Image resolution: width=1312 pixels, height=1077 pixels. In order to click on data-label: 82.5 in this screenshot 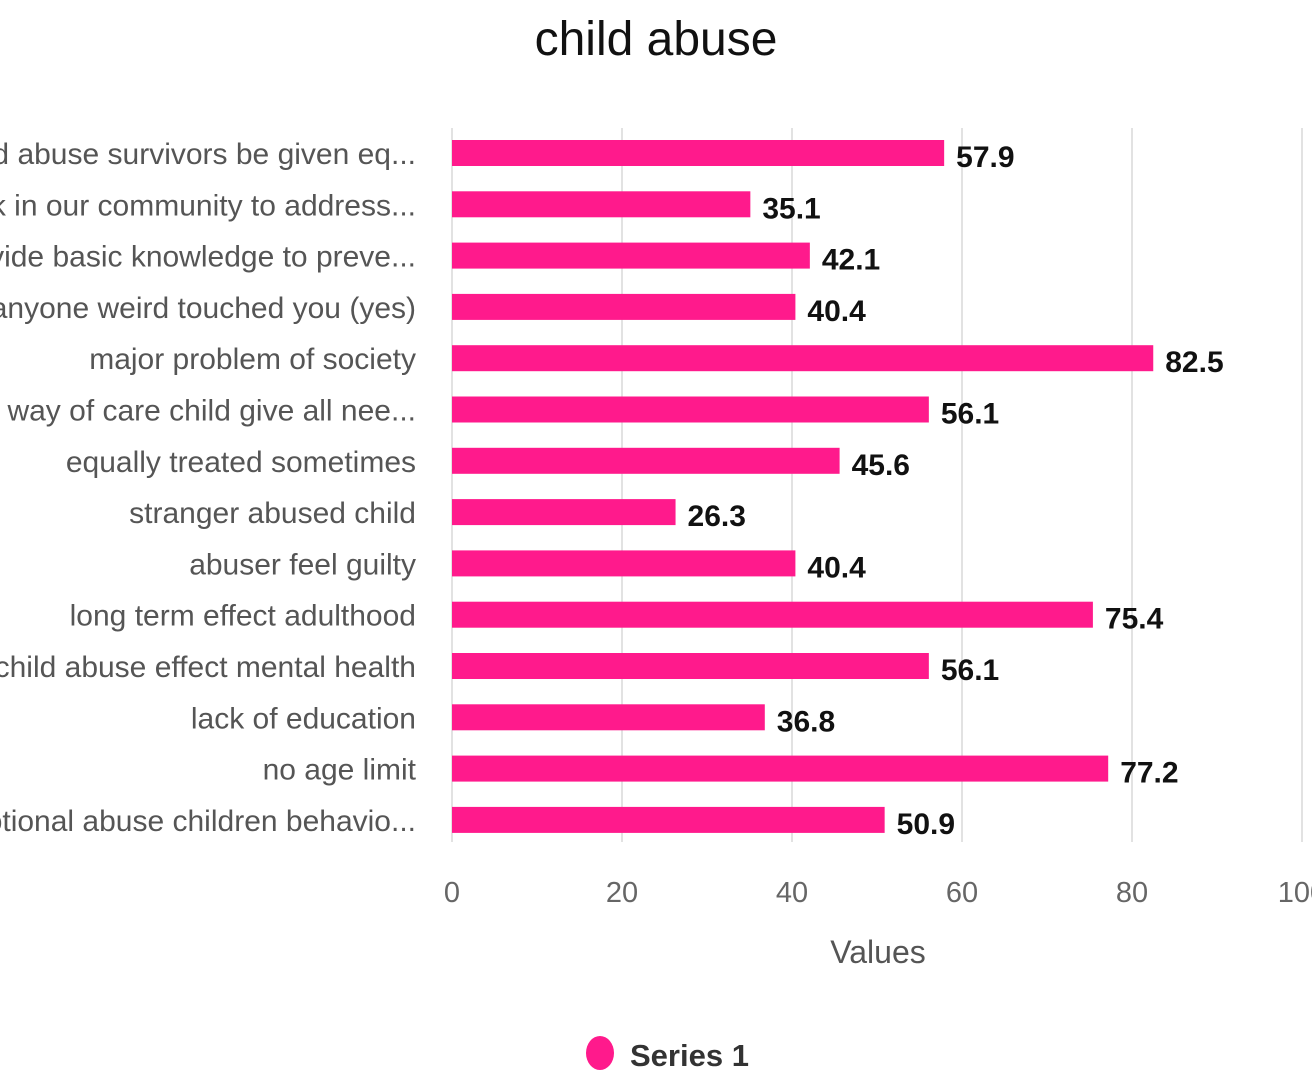, I will do `click(1194, 362)`.